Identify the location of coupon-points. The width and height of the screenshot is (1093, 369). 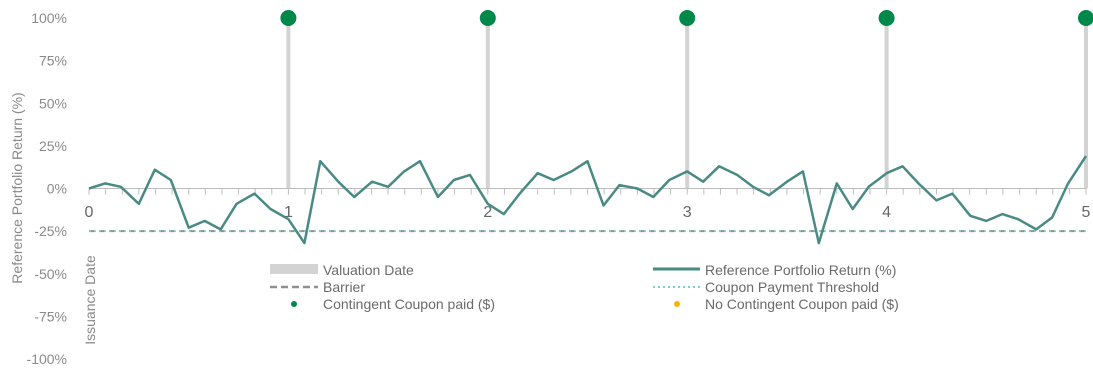
(686, 18).